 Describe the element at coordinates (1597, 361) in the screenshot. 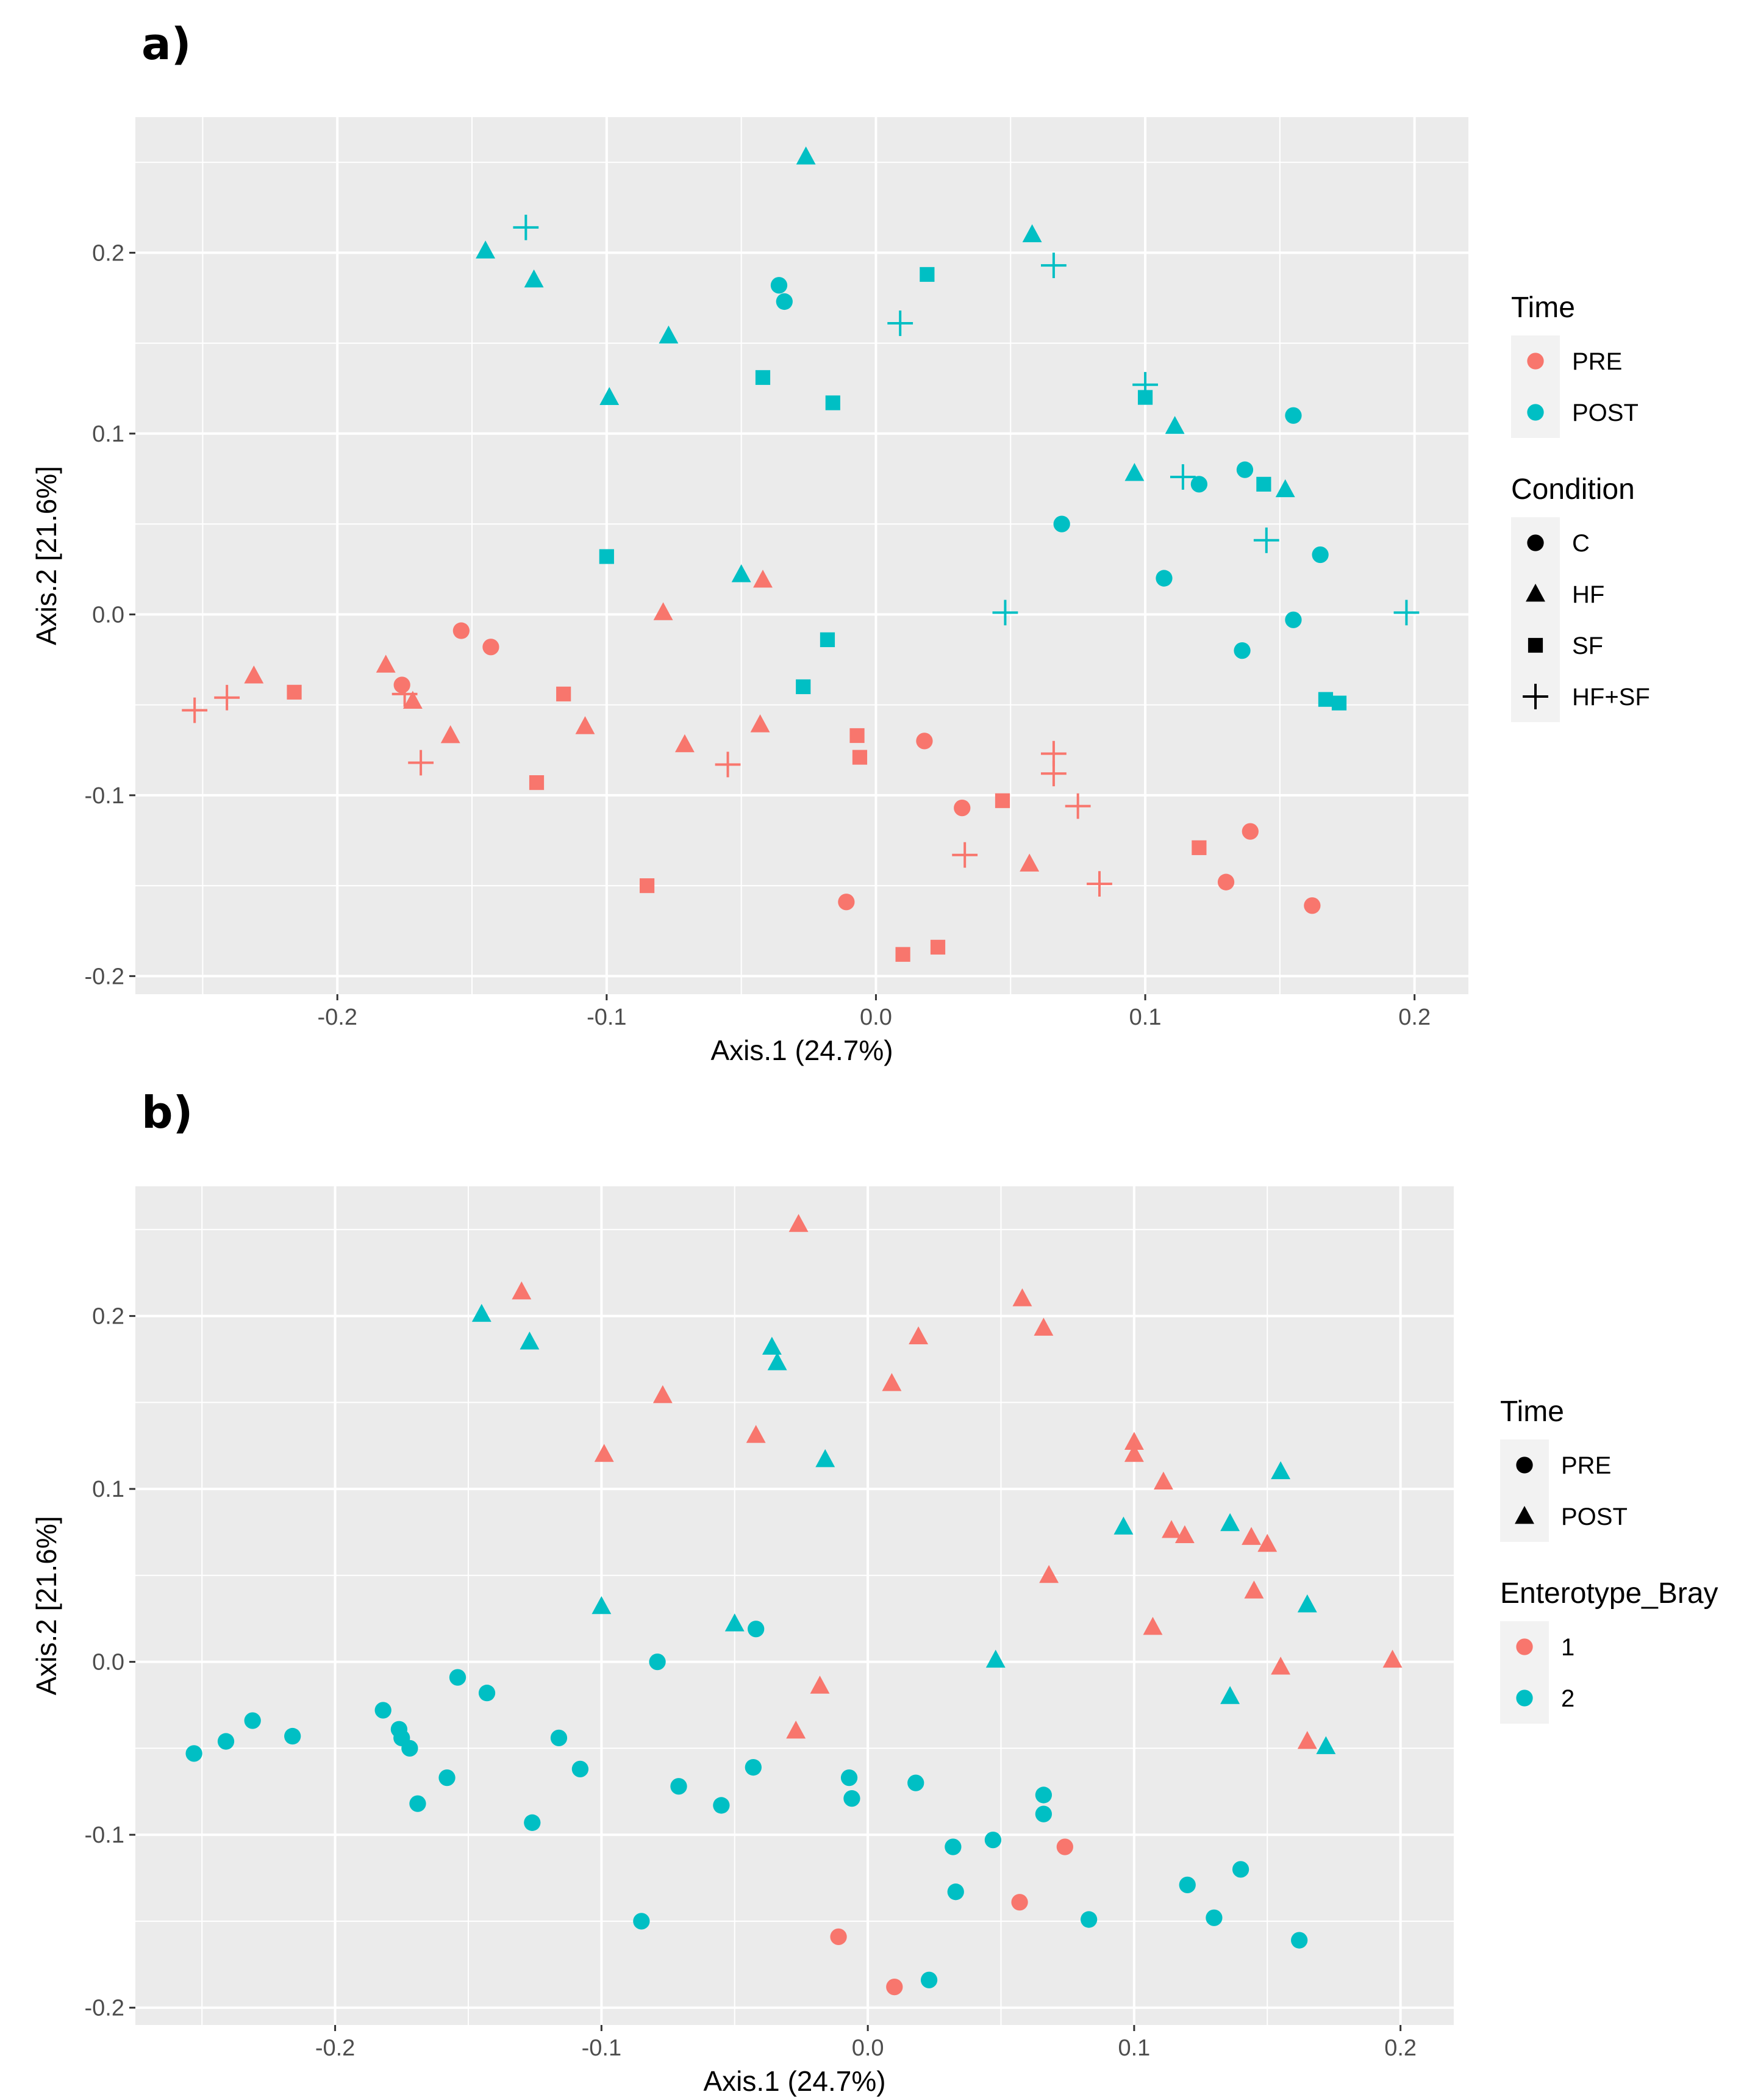

I see `legend-item-label: PRE` at that location.